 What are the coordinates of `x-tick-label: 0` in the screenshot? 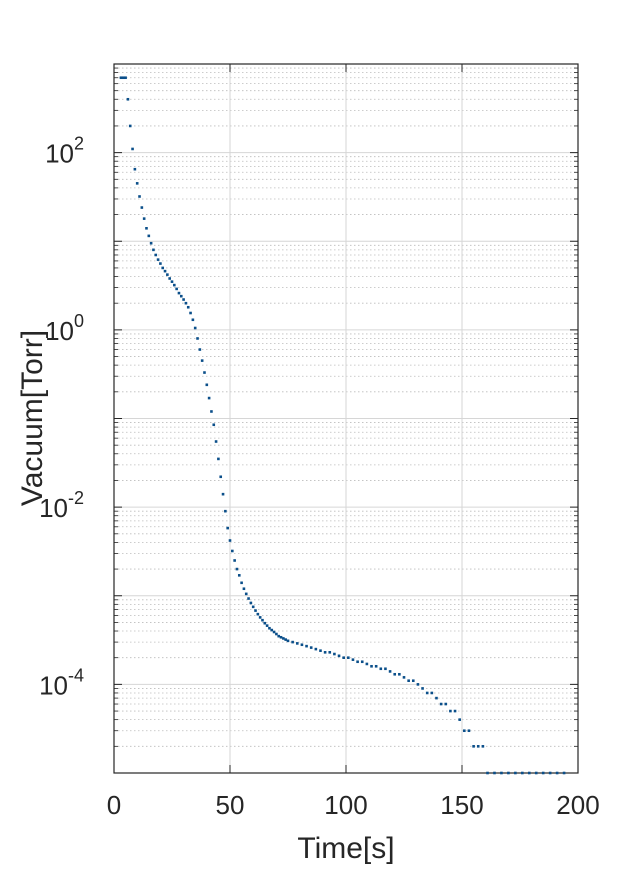 It's located at (114, 805).